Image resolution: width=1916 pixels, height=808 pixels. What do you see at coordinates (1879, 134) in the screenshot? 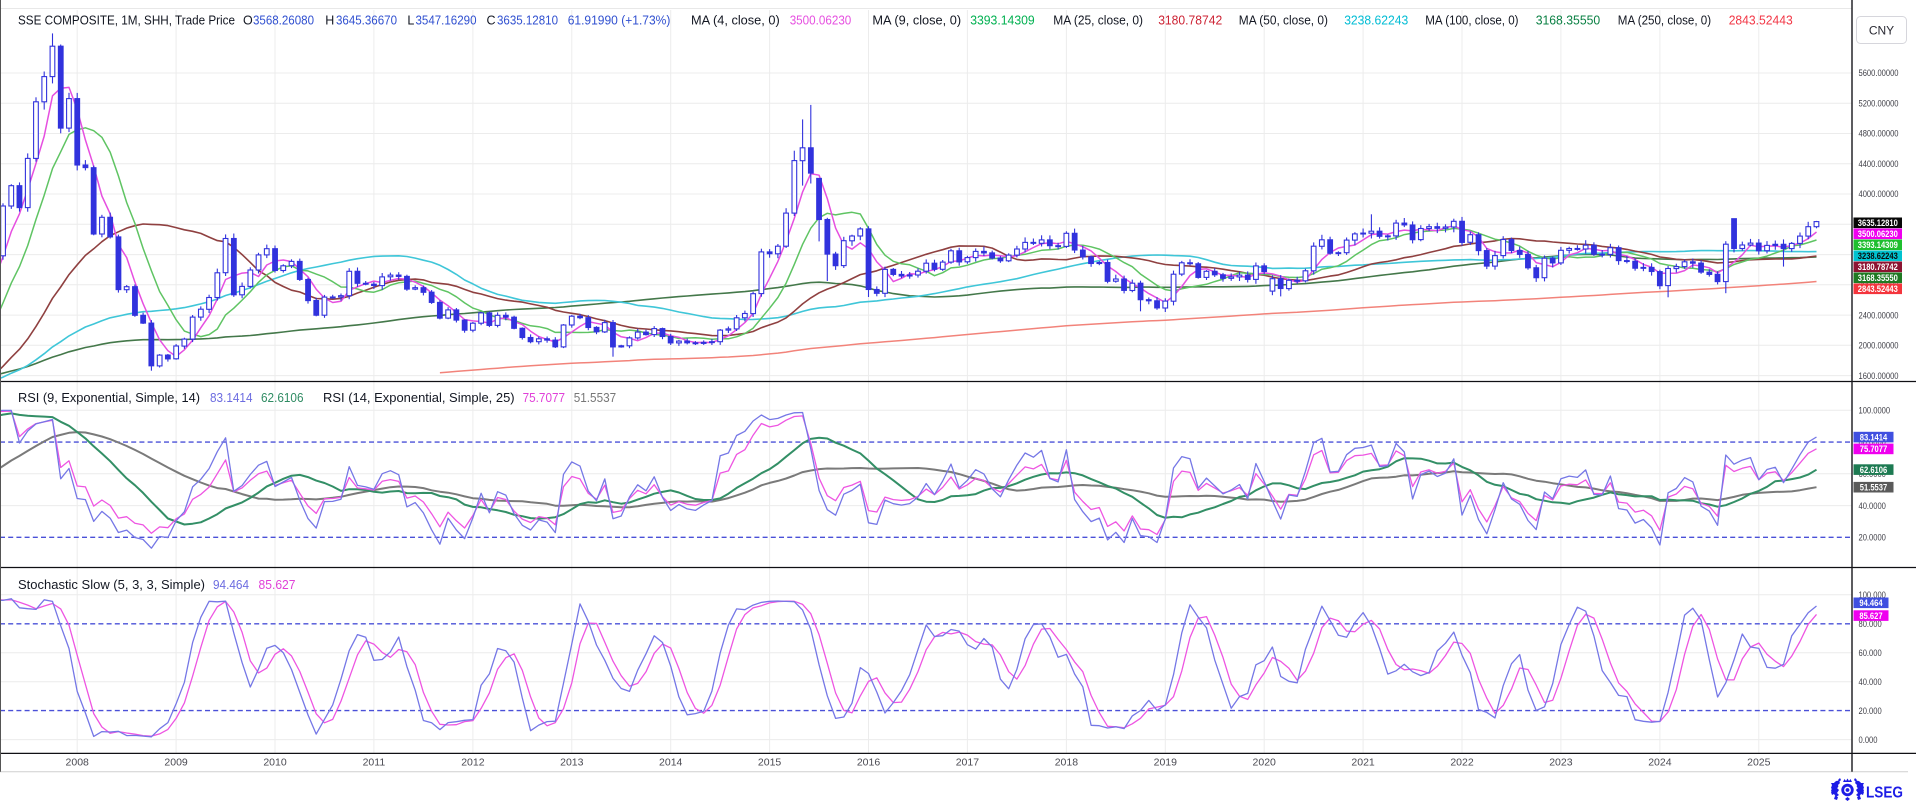
I see `svg-text: 4800.00000` at bounding box center [1879, 134].